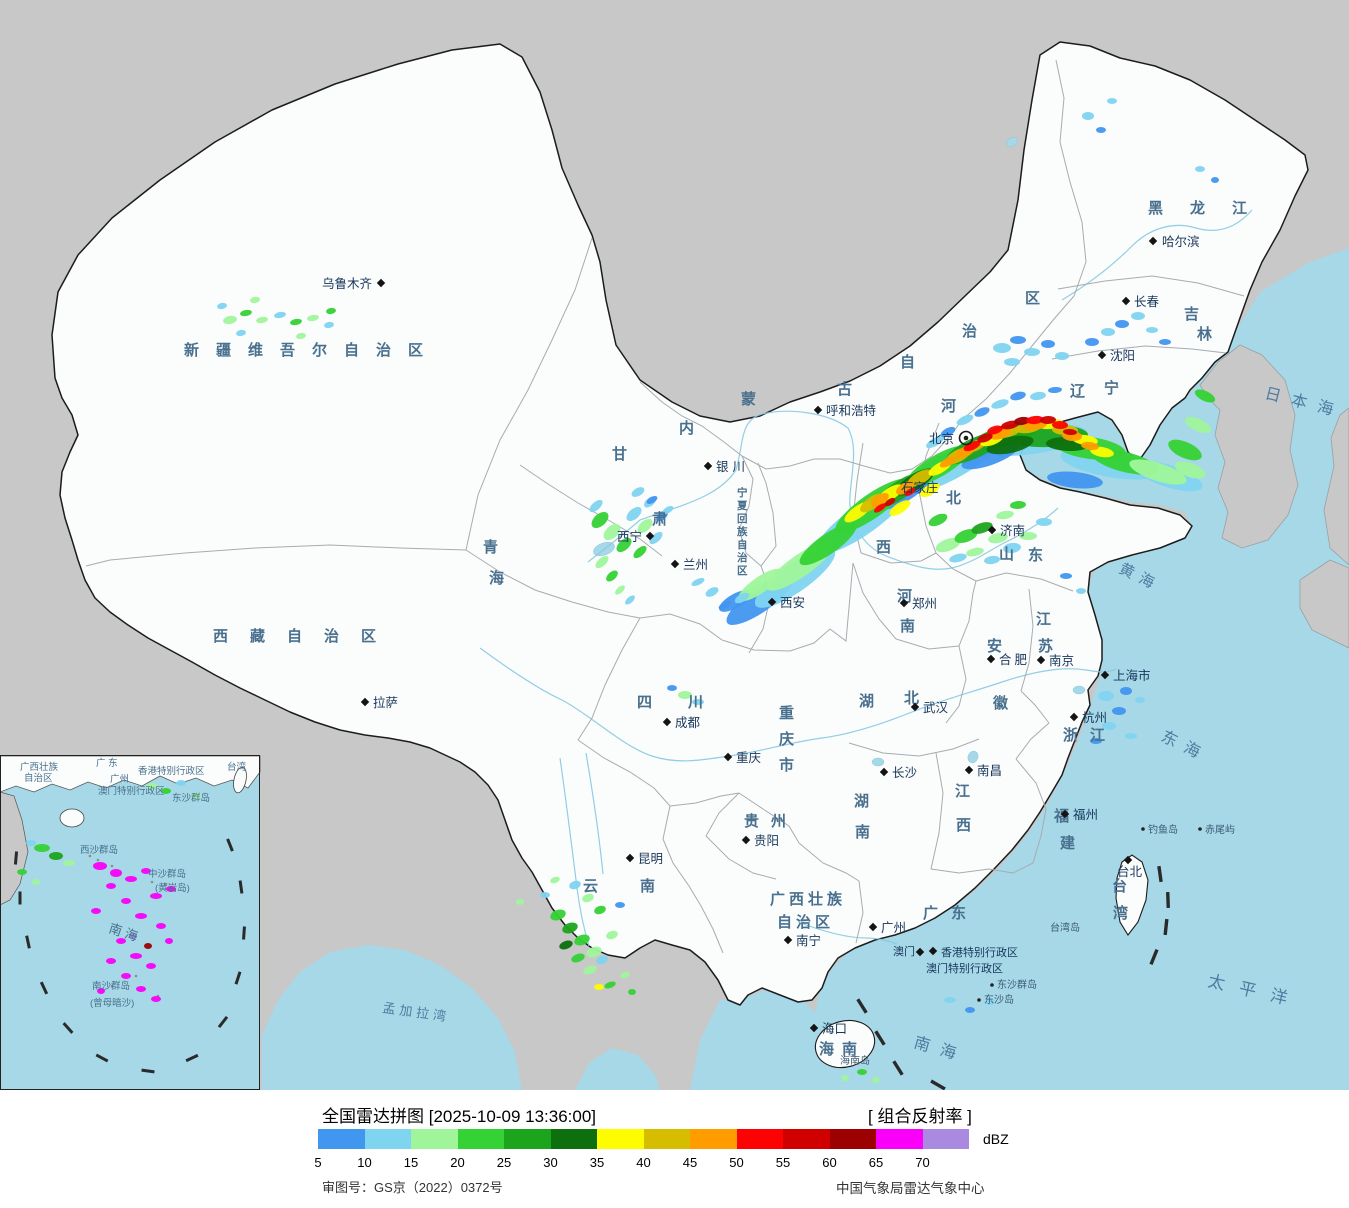  I want to click on province-label: 自, so click(742, 544).